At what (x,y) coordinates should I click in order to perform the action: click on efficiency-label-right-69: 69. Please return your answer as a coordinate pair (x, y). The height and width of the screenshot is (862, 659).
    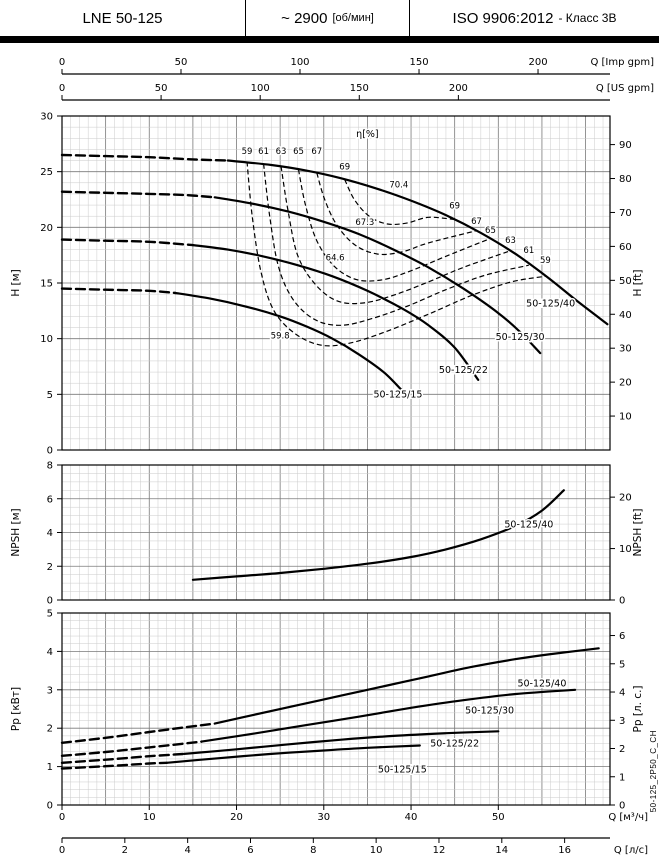
    Looking at the image, I should click on (454, 206).